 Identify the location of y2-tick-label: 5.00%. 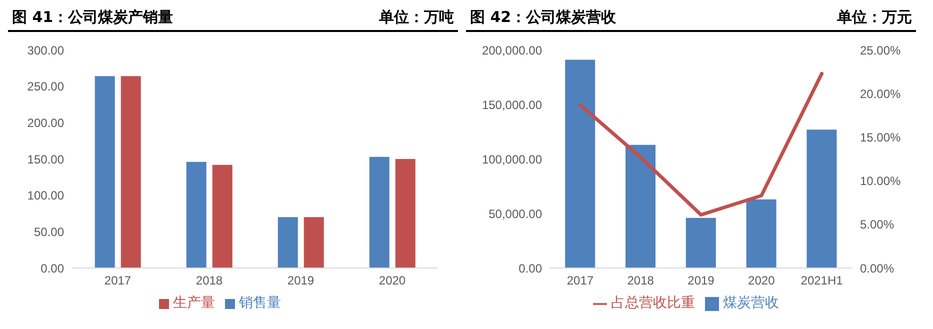
(877, 225).